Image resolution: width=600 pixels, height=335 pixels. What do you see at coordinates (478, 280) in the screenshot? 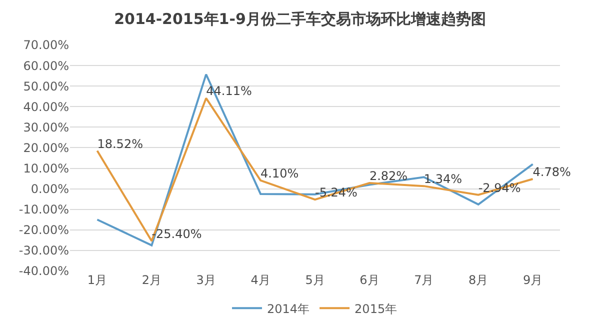
I see `x-tick-label: 8月` at bounding box center [478, 280].